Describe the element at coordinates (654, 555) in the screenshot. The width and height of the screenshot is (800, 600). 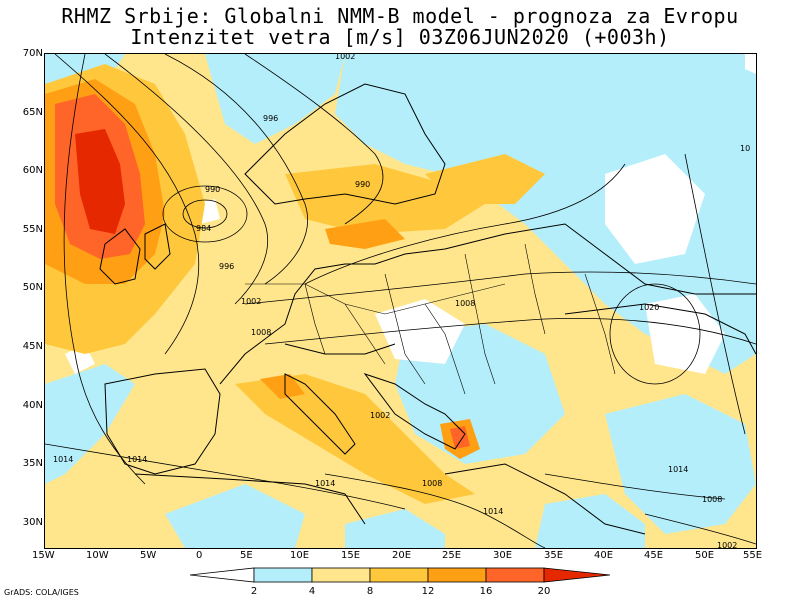
I see `lon-label: 45E` at that location.